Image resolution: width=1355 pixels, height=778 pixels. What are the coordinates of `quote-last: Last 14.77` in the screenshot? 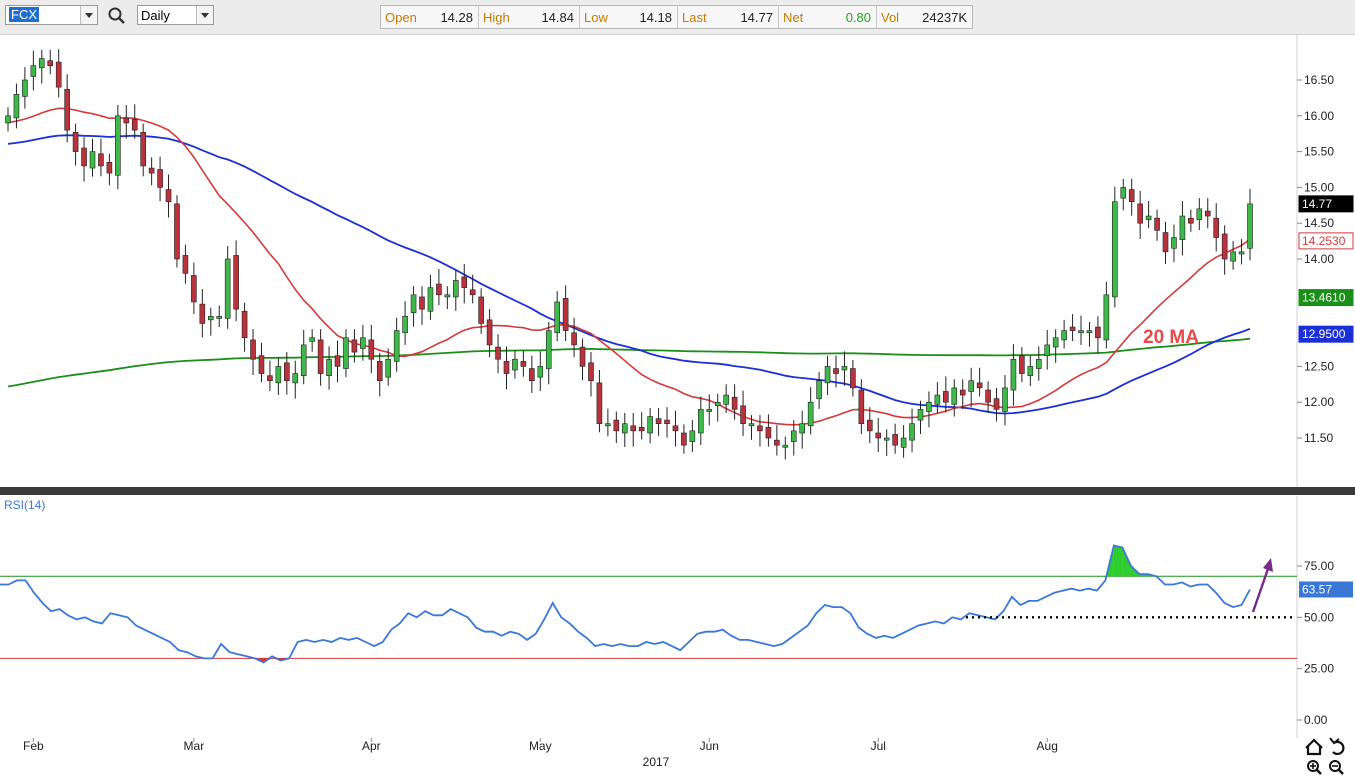 It's located at (728, 17).